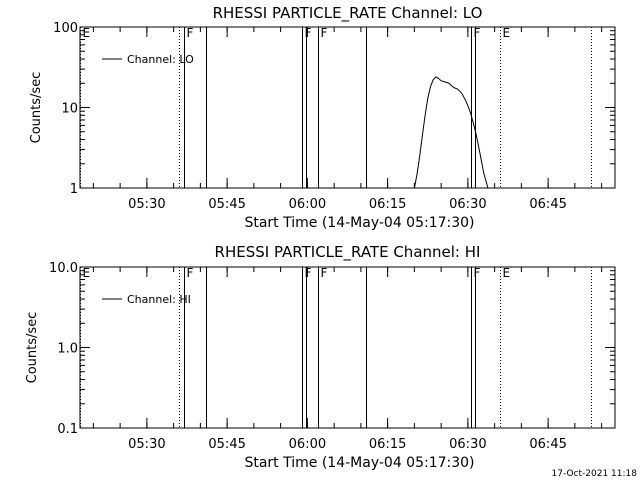 The image size is (640, 480). I want to click on lo-flag-label-10: E, so click(507, 33).